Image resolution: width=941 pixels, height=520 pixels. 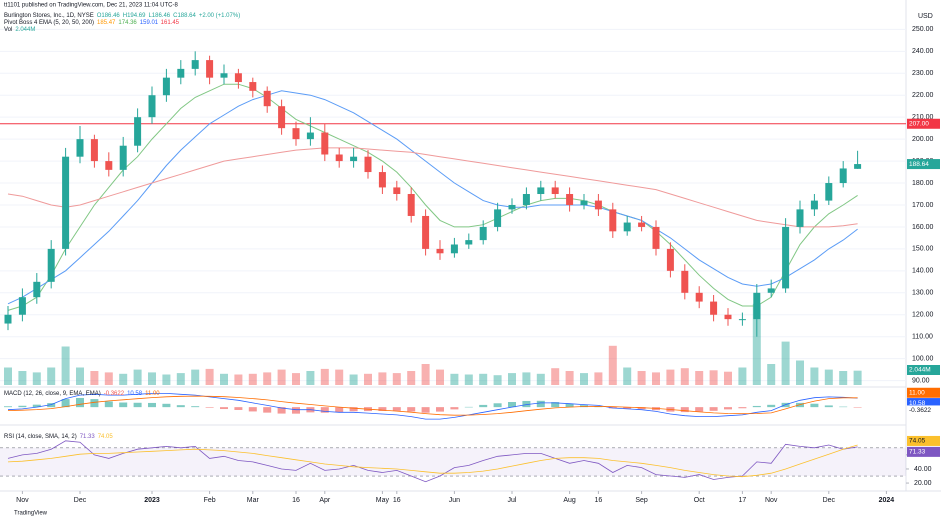 I want to click on y-tick-label: 250.00, so click(x=923, y=29).